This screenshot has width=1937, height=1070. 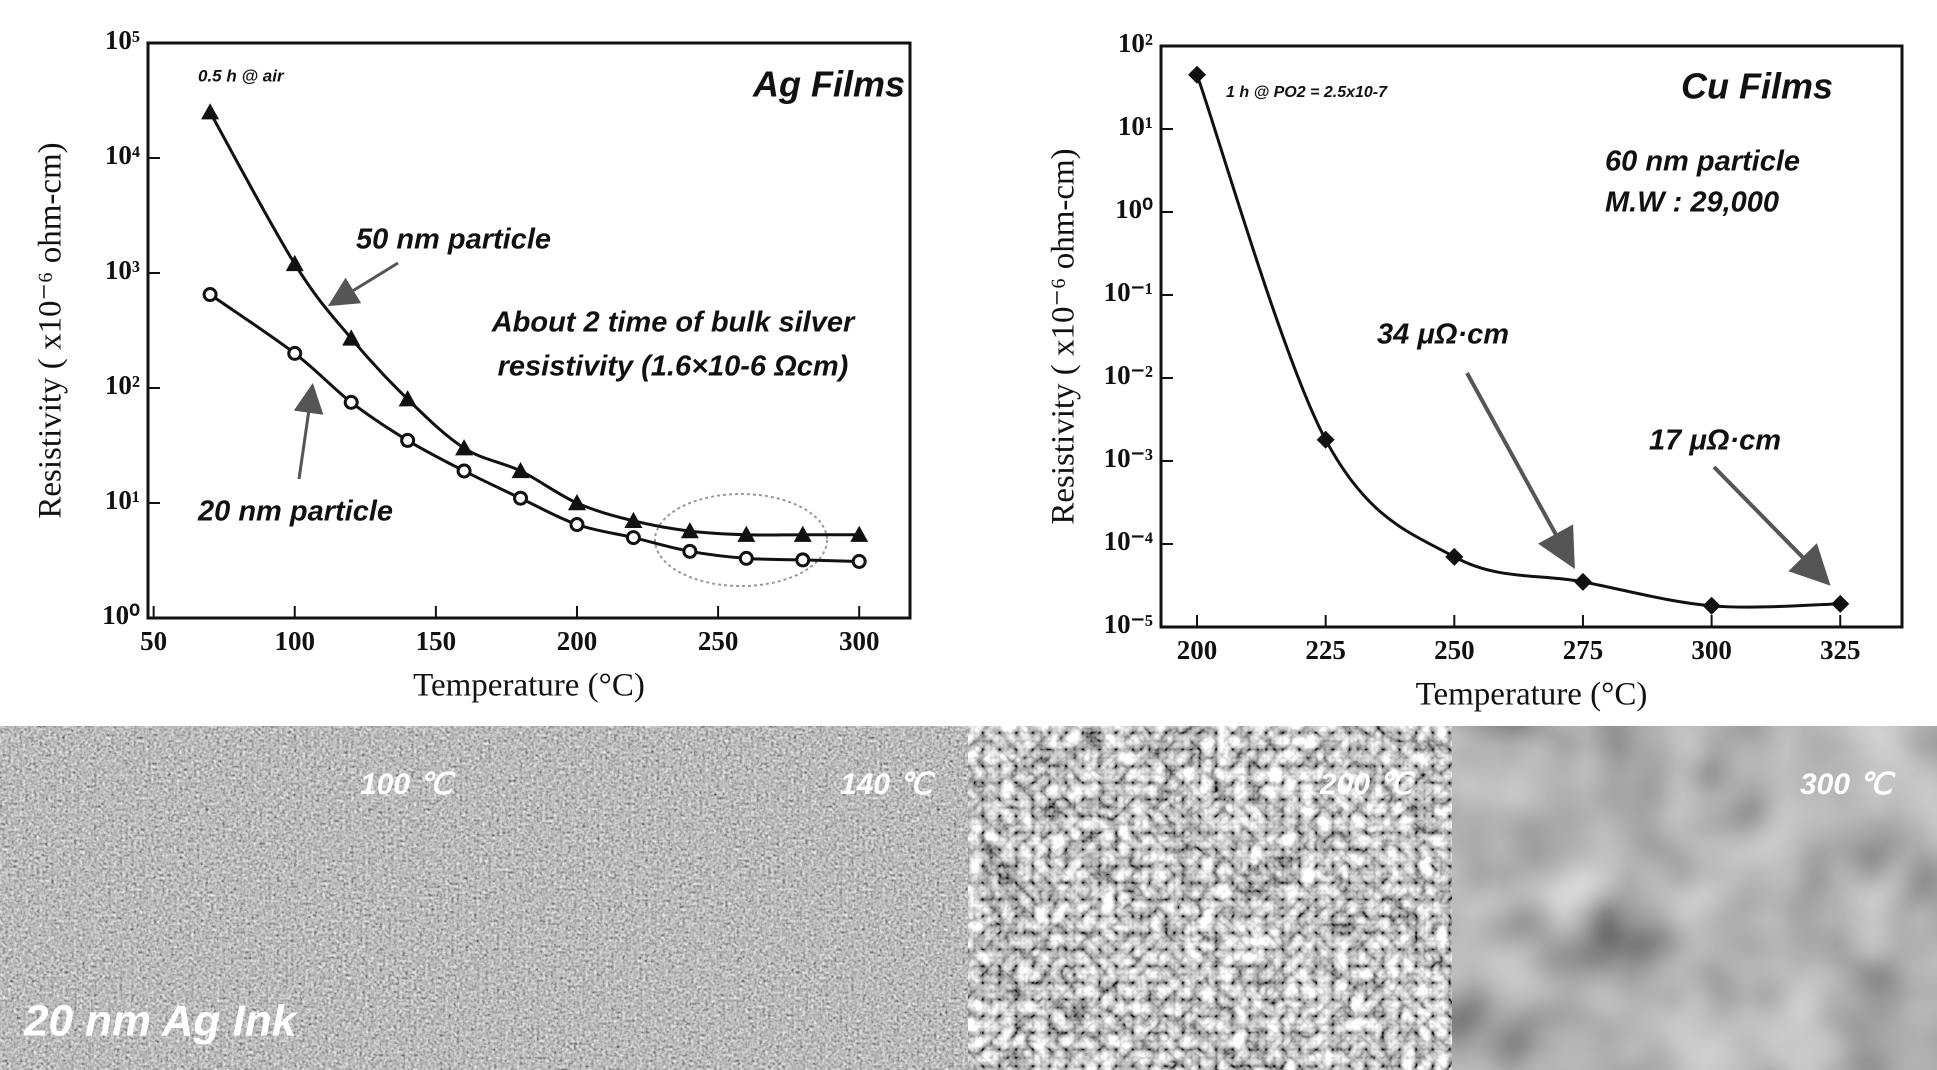 I want to click on annotation: M.W : 29,000, so click(x=1692, y=203).